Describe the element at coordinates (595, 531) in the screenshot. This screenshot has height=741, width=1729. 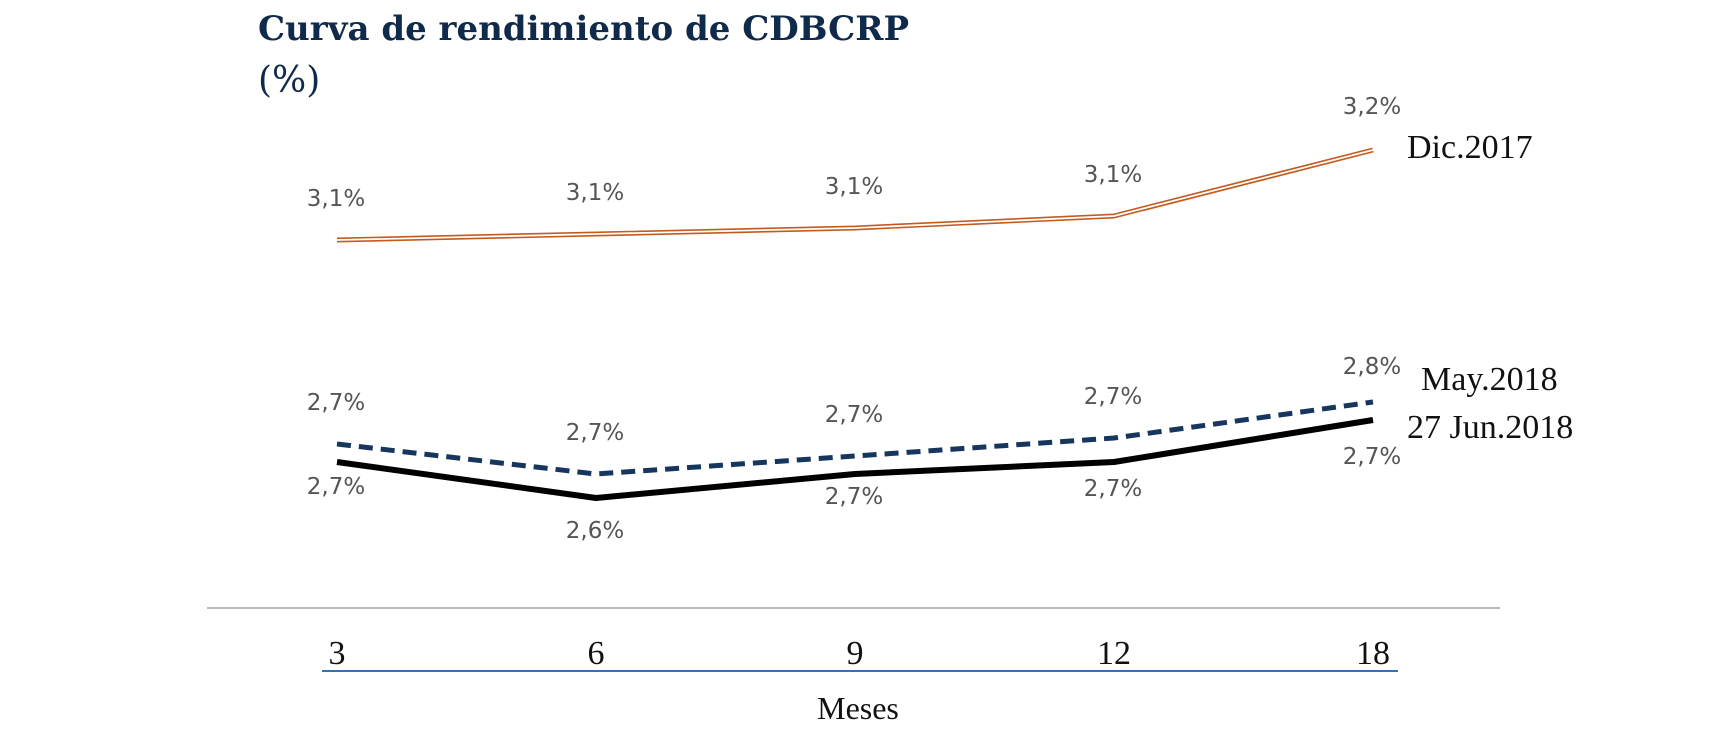
I see `data-label: 2,6%` at that location.